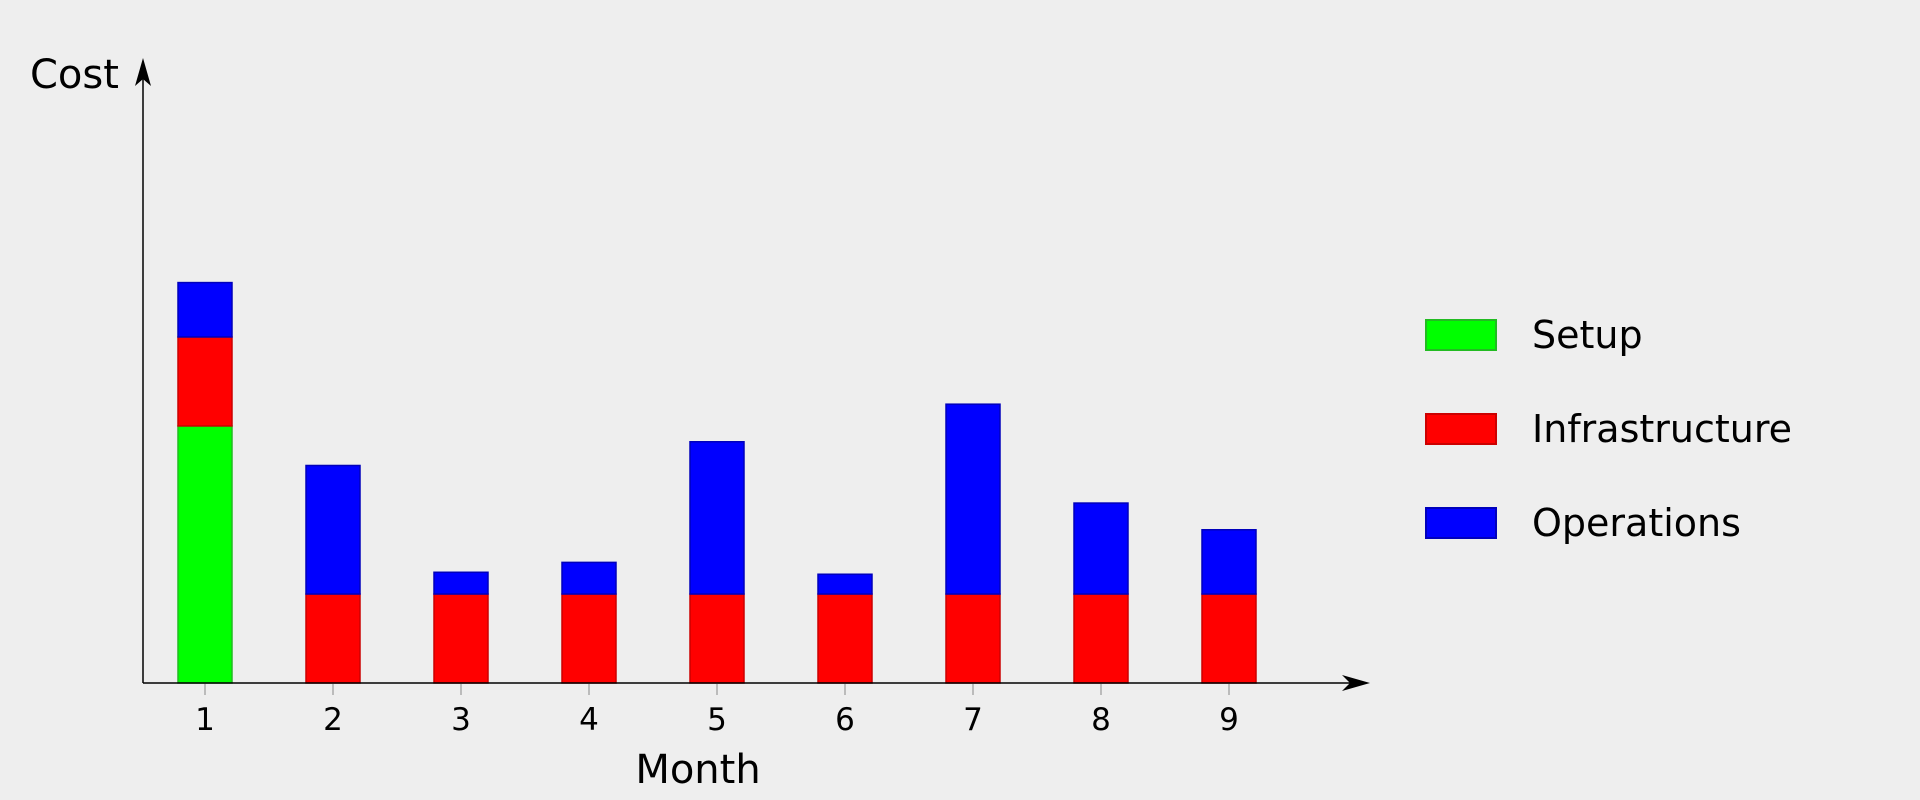 Image resolution: width=1920 pixels, height=800 pixels. Describe the element at coordinates (845, 720) in the screenshot. I see `x-tick-label: 6` at that location.